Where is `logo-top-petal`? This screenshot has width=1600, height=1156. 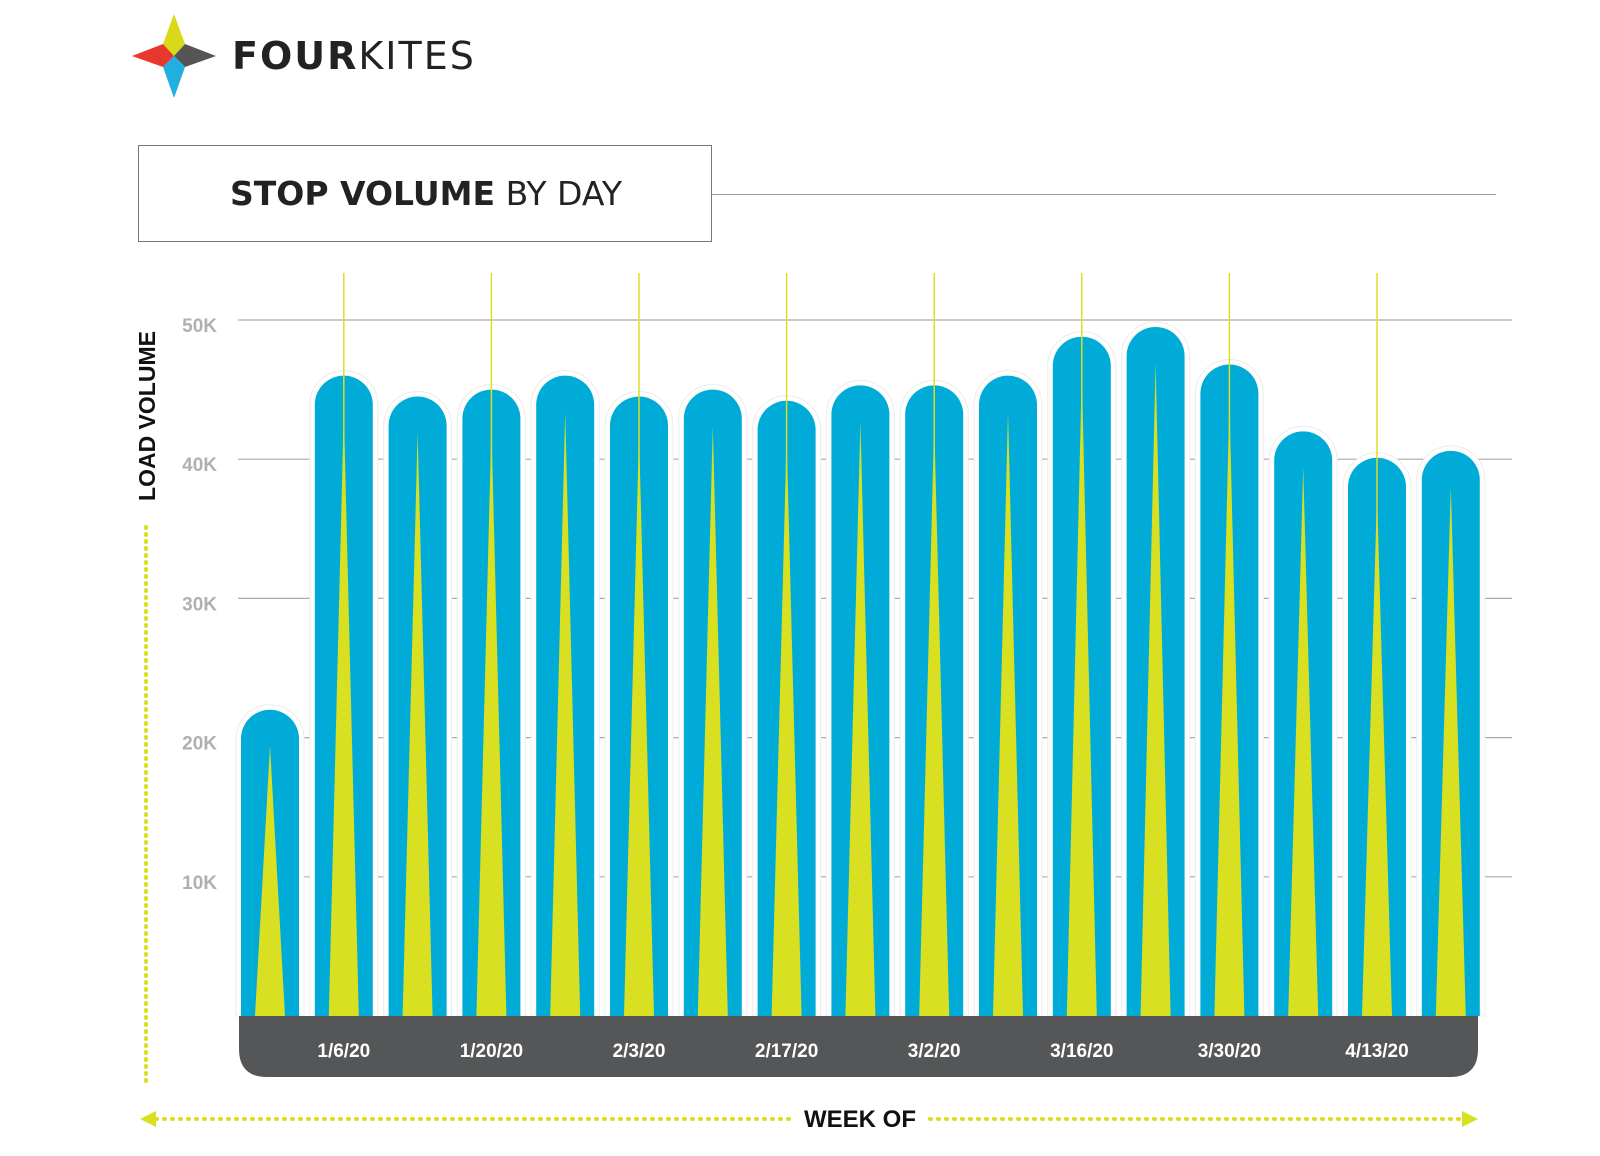
logo-top-petal is located at coordinates (174, 35).